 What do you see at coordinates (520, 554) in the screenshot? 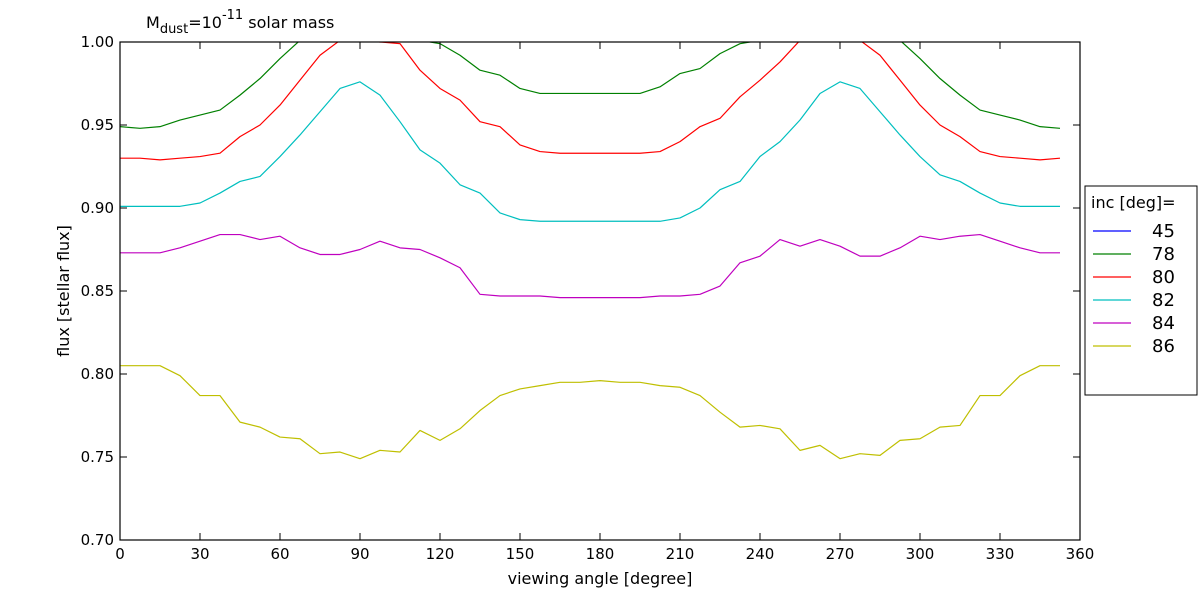
I see `x-tick-label: 150` at bounding box center [520, 554].